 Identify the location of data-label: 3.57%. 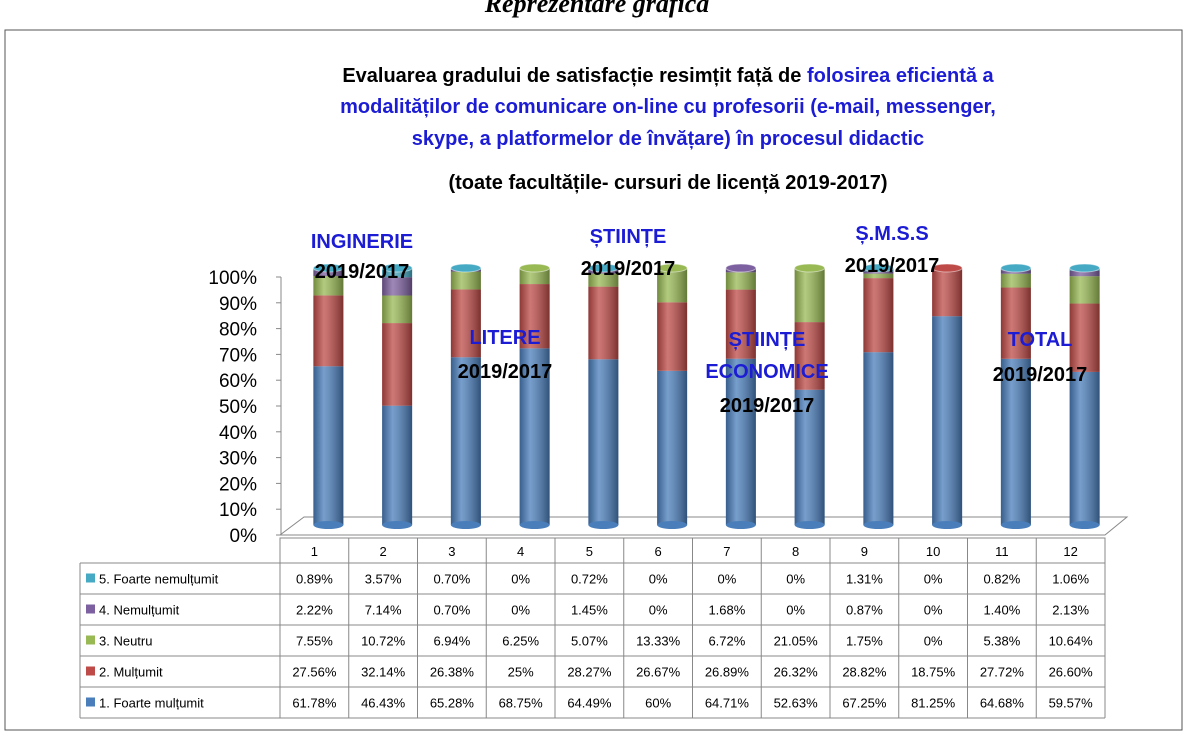
(383, 579).